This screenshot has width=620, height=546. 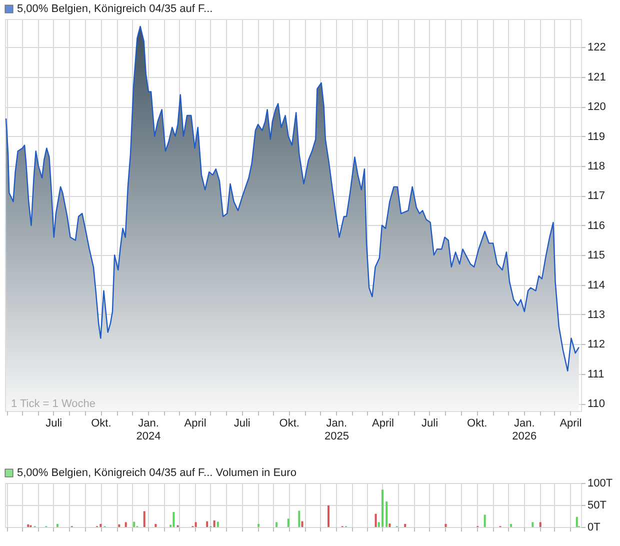 What do you see at coordinates (156, 473) in the screenshot?
I see `legend-label: 5,00% Belgien, Königreich 04/35 auf F... Volumen in Euro` at bounding box center [156, 473].